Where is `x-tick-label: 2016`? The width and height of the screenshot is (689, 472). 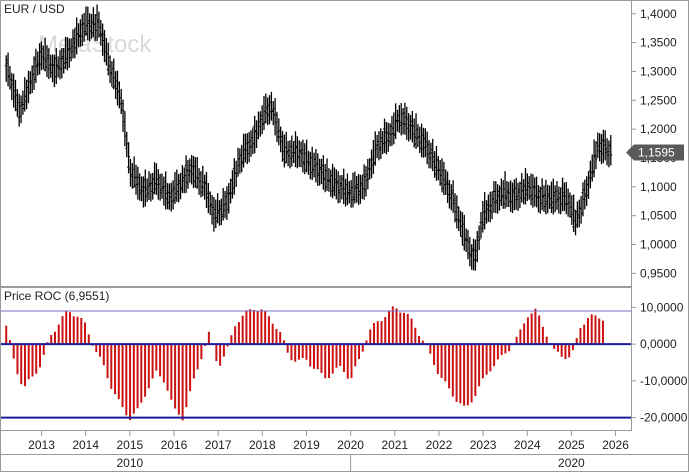
x-tick-label: 2016 is located at coordinates (174, 445).